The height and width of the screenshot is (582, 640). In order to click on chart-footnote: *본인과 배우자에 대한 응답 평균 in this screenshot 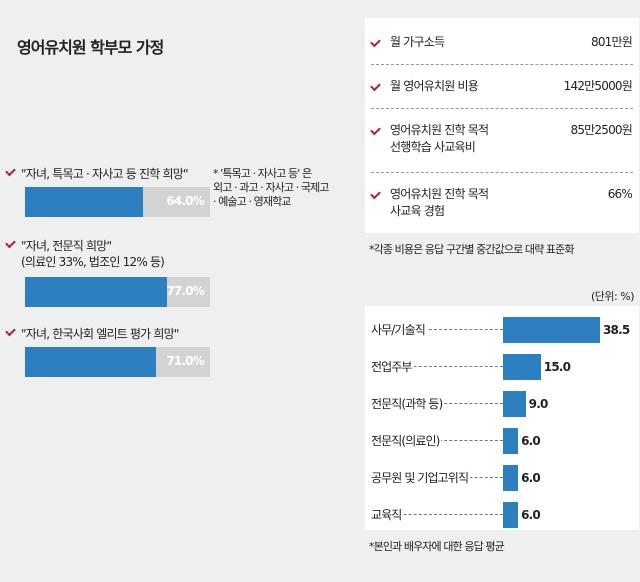, I will do `click(437, 546)`.